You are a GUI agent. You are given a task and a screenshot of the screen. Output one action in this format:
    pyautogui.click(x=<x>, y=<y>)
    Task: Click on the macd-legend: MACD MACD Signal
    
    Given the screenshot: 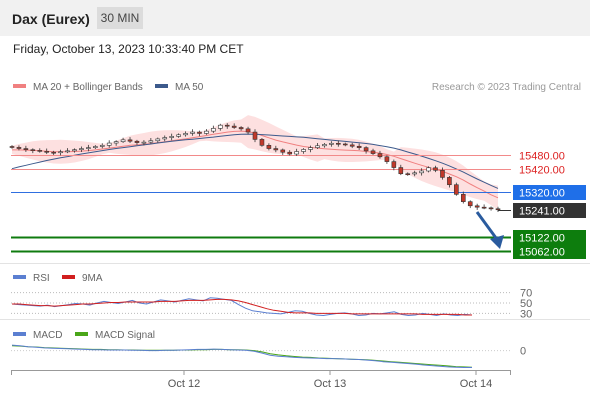 What is the action you would take?
    pyautogui.click(x=84, y=335)
    